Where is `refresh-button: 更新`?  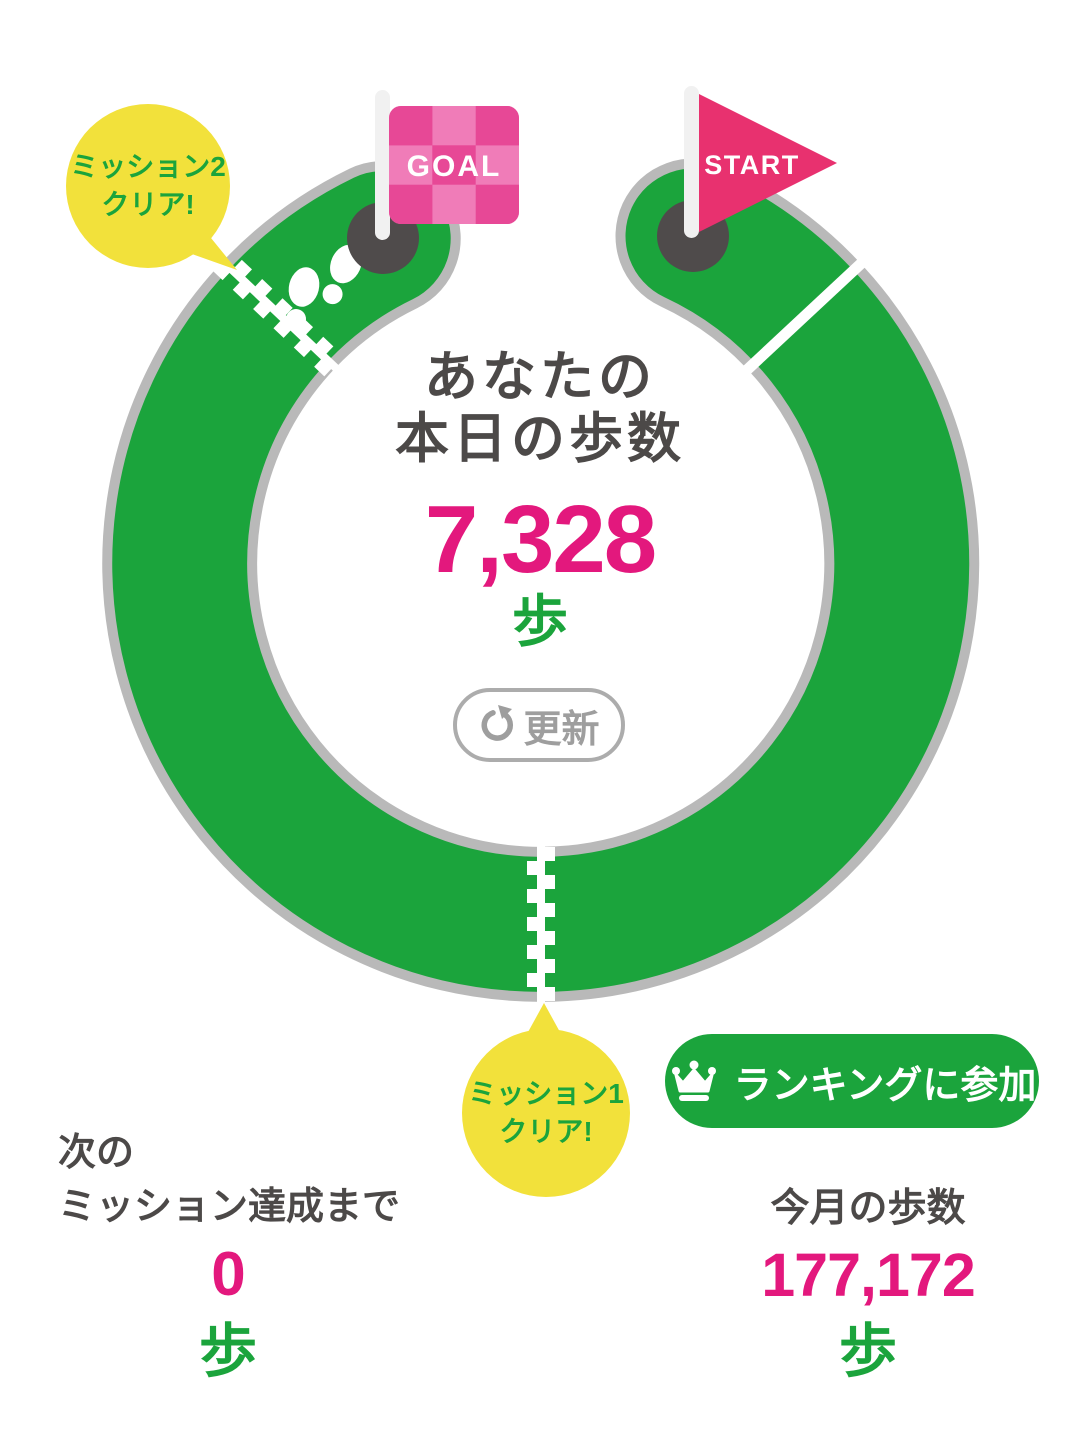
refresh-button: 更新 is located at coordinates (539, 725).